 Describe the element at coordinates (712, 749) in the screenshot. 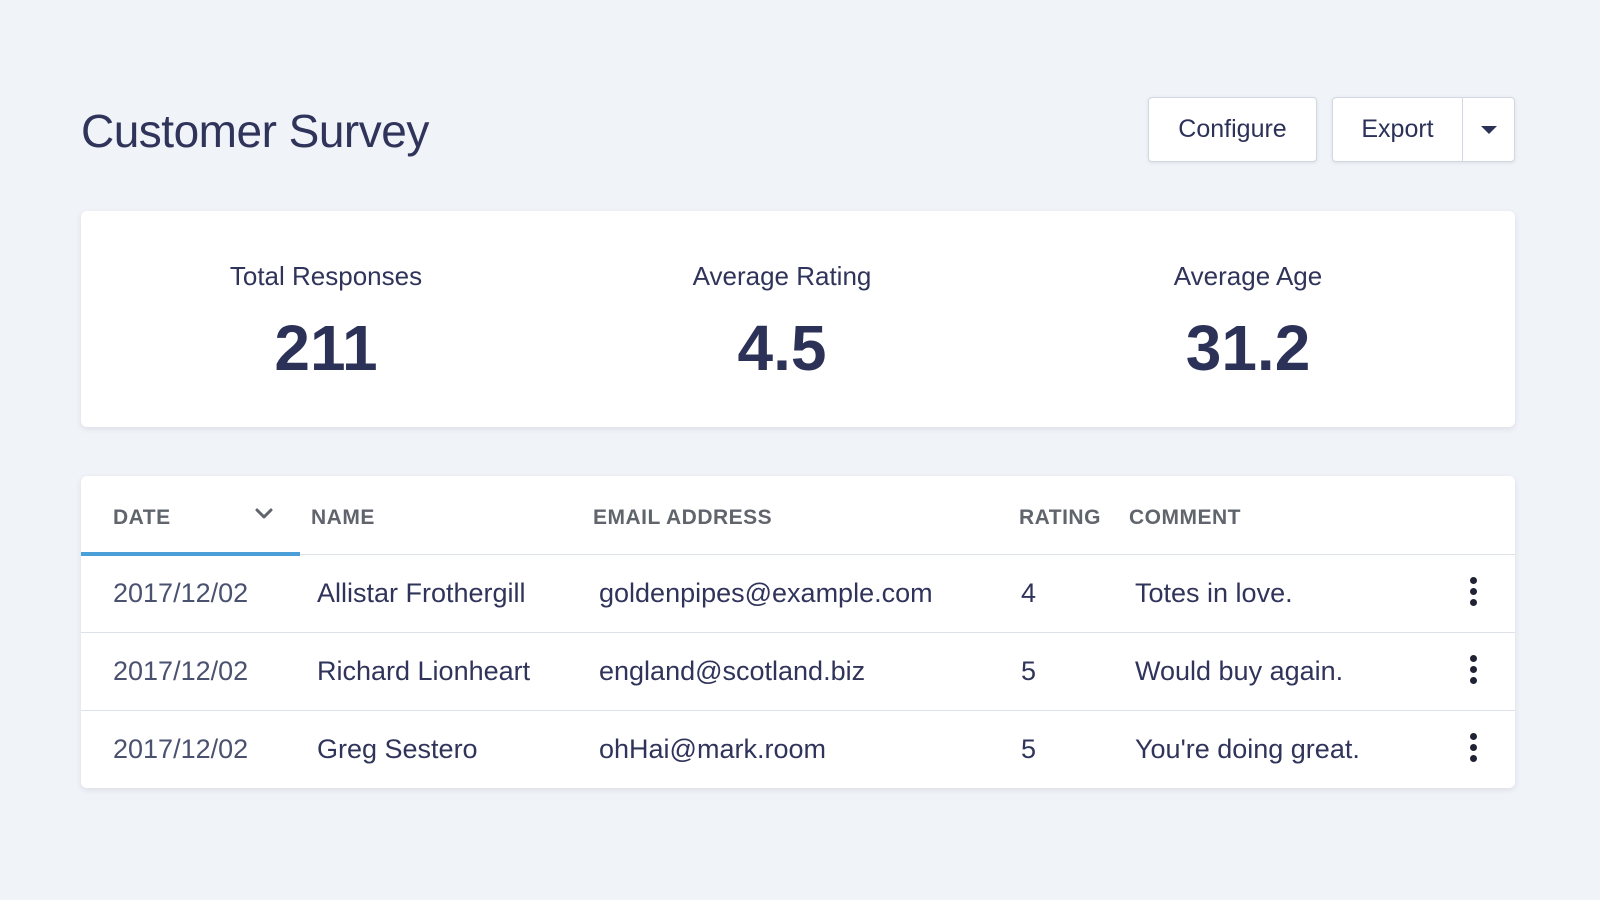

I see `cell-email: ohHai@mark.room` at that location.